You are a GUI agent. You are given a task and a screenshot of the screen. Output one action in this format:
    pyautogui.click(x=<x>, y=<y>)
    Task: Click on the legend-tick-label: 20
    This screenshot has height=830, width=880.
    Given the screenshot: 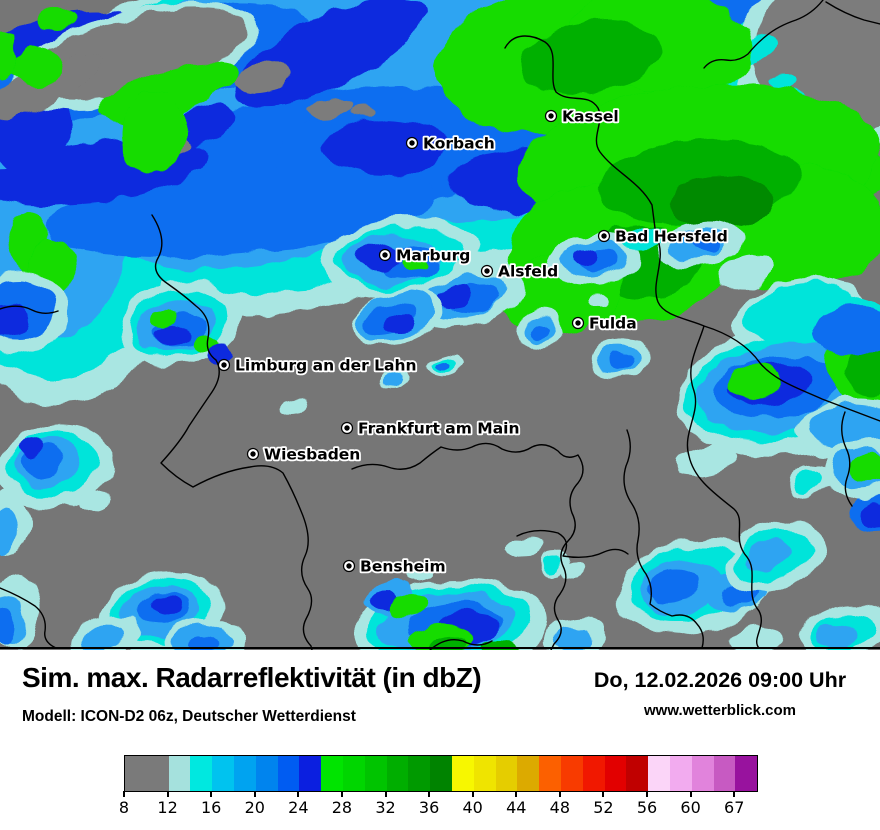 What is the action you would take?
    pyautogui.click(x=254, y=807)
    